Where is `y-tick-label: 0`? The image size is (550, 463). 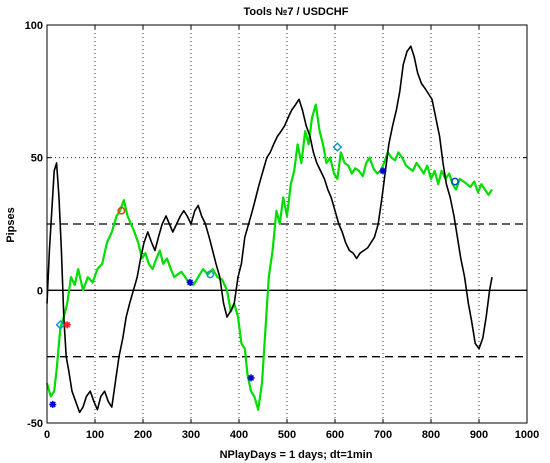 y-tick-label: 0 is located at coordinates (40, 291).